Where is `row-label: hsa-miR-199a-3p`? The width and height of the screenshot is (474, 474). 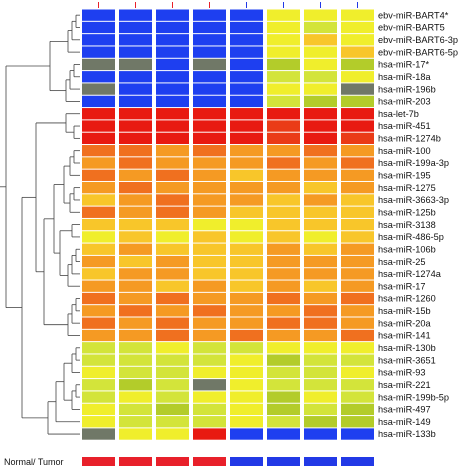
row-label: hsa-miR-199a-3p is located at coordinates (413, 163).